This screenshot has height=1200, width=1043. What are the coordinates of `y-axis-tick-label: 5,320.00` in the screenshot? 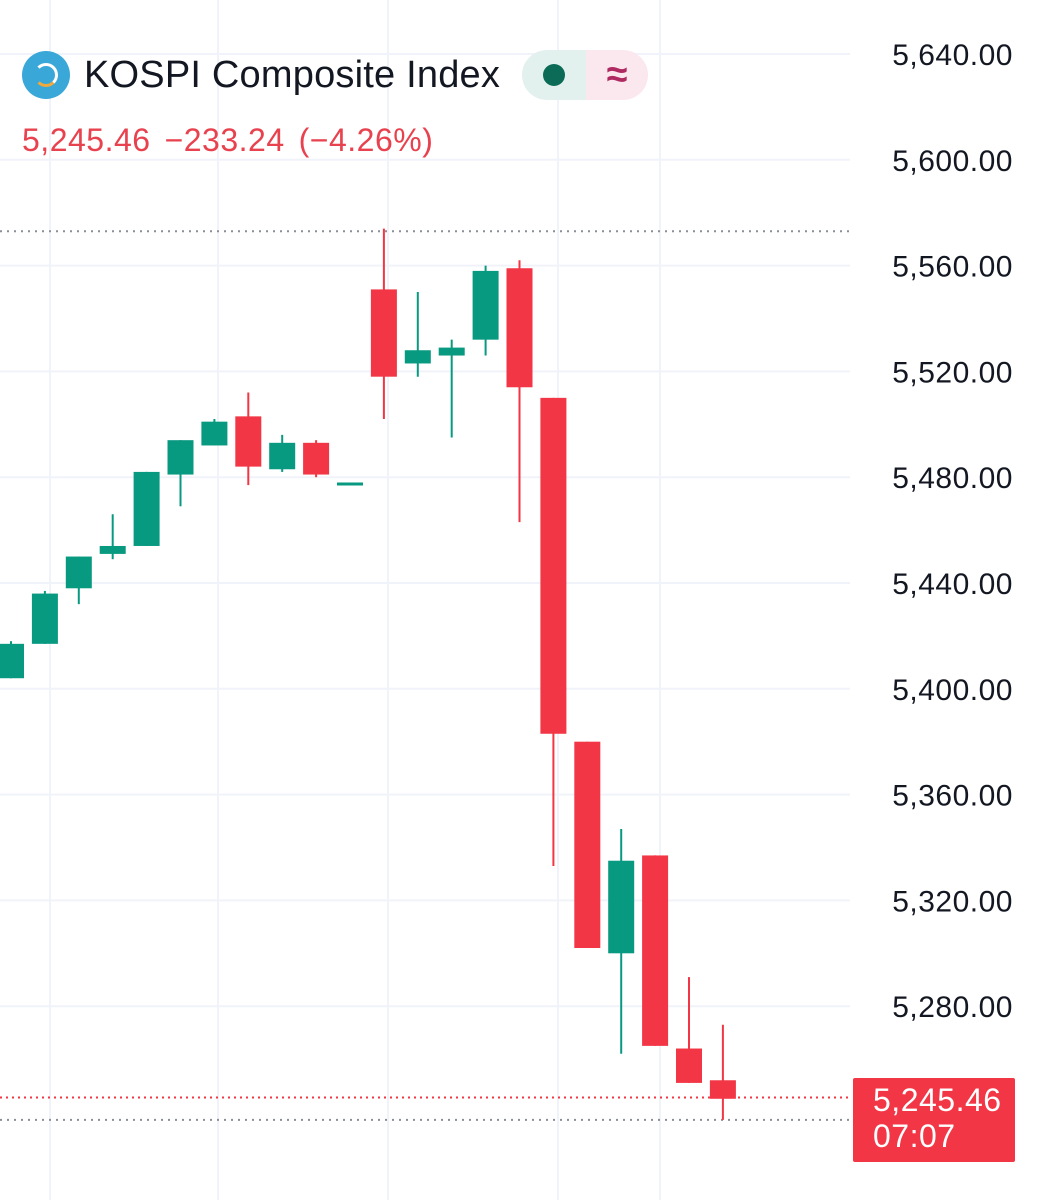 It's located at (952, 901).